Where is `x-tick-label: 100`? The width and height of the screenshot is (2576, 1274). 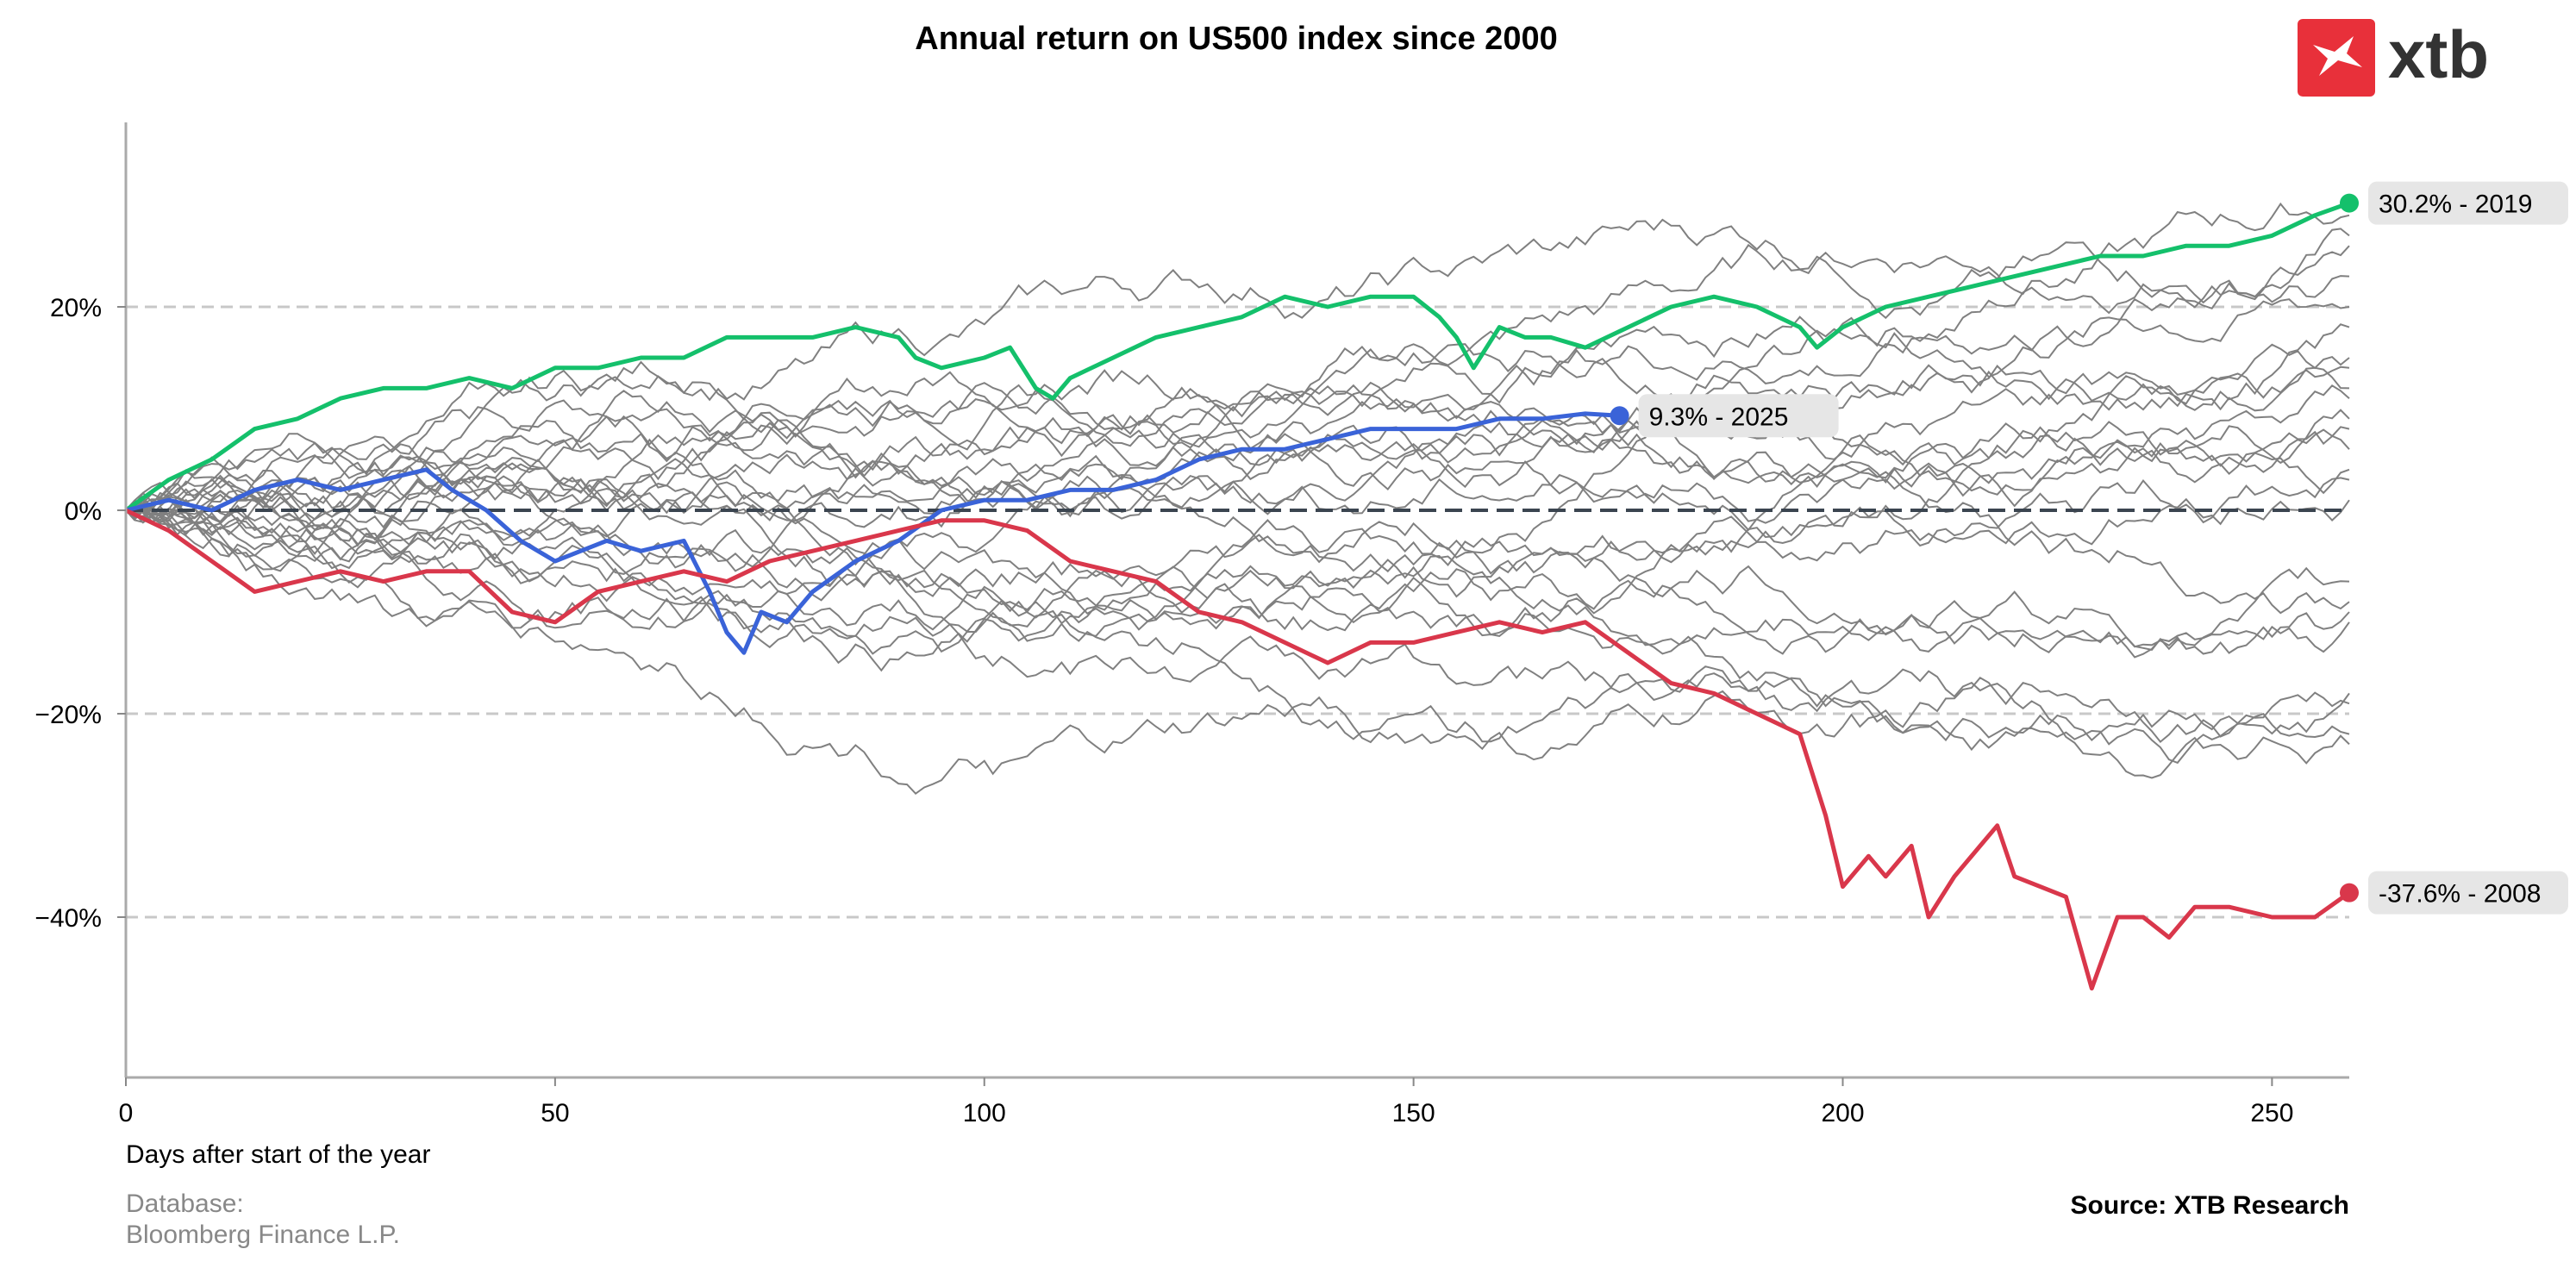 x-tick-label: 100 is located at coordinates (984, 1113).